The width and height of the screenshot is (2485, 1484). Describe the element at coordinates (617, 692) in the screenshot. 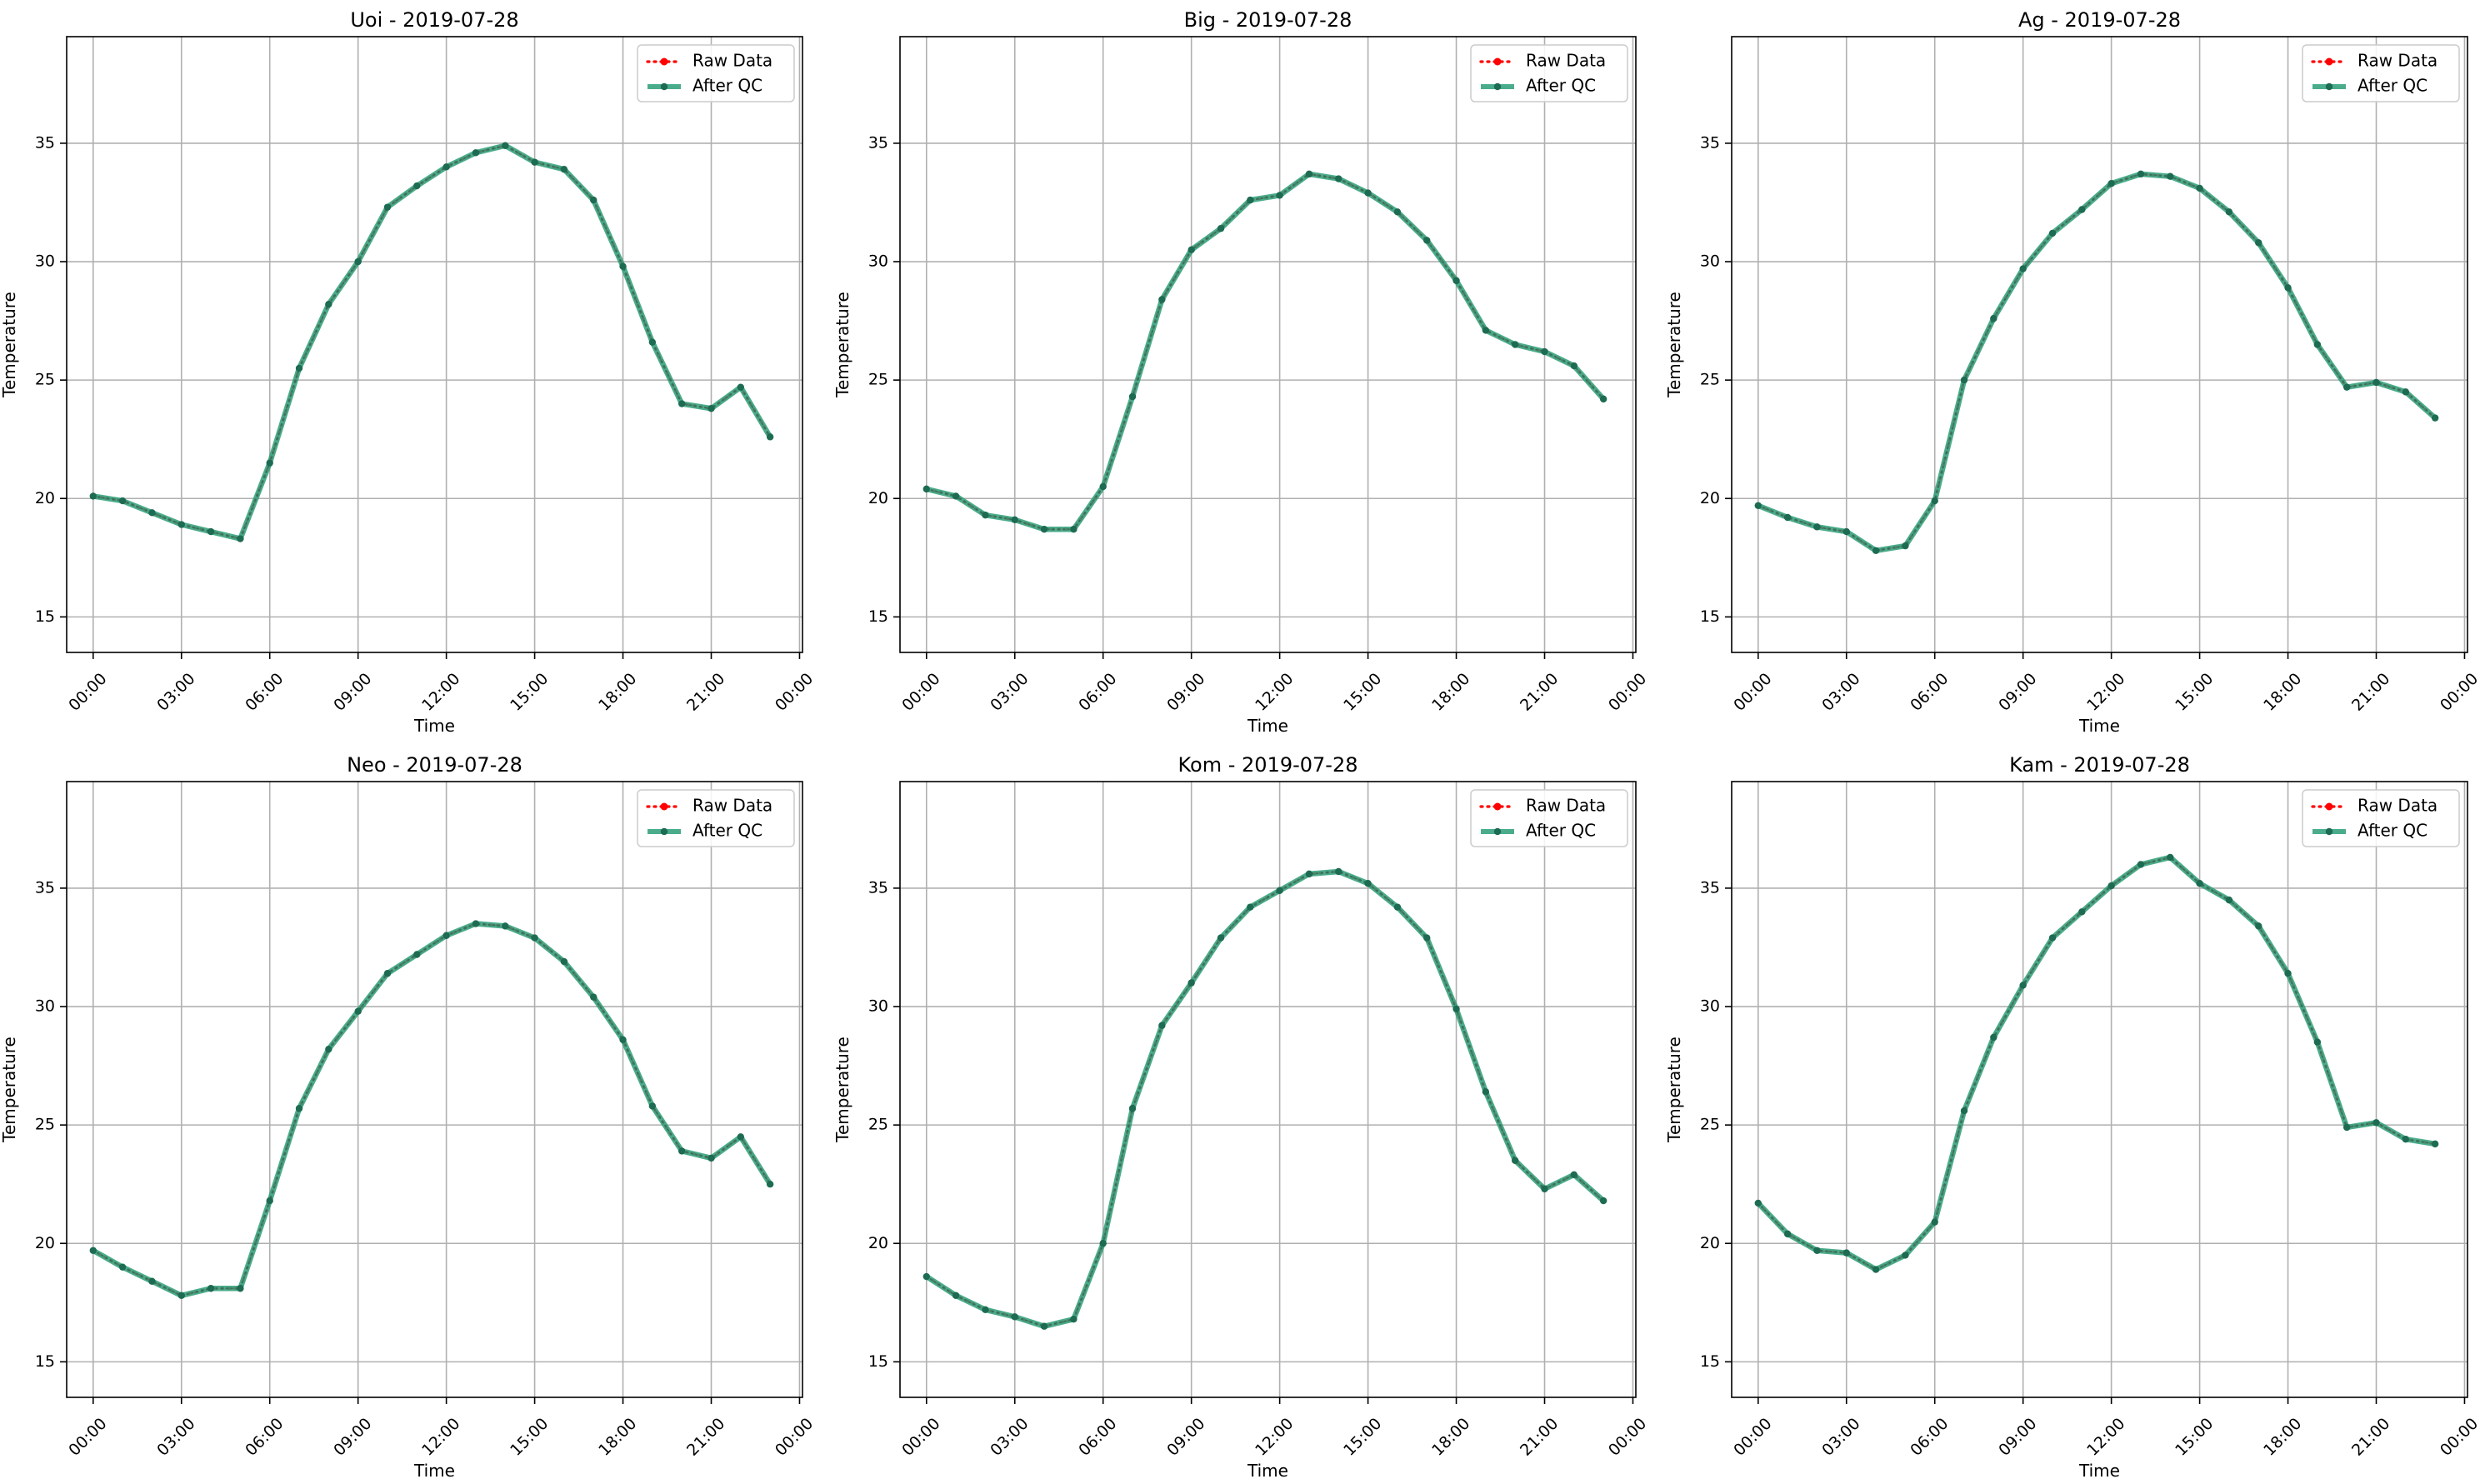

I see `x-tick-label: 18:00` at that location.